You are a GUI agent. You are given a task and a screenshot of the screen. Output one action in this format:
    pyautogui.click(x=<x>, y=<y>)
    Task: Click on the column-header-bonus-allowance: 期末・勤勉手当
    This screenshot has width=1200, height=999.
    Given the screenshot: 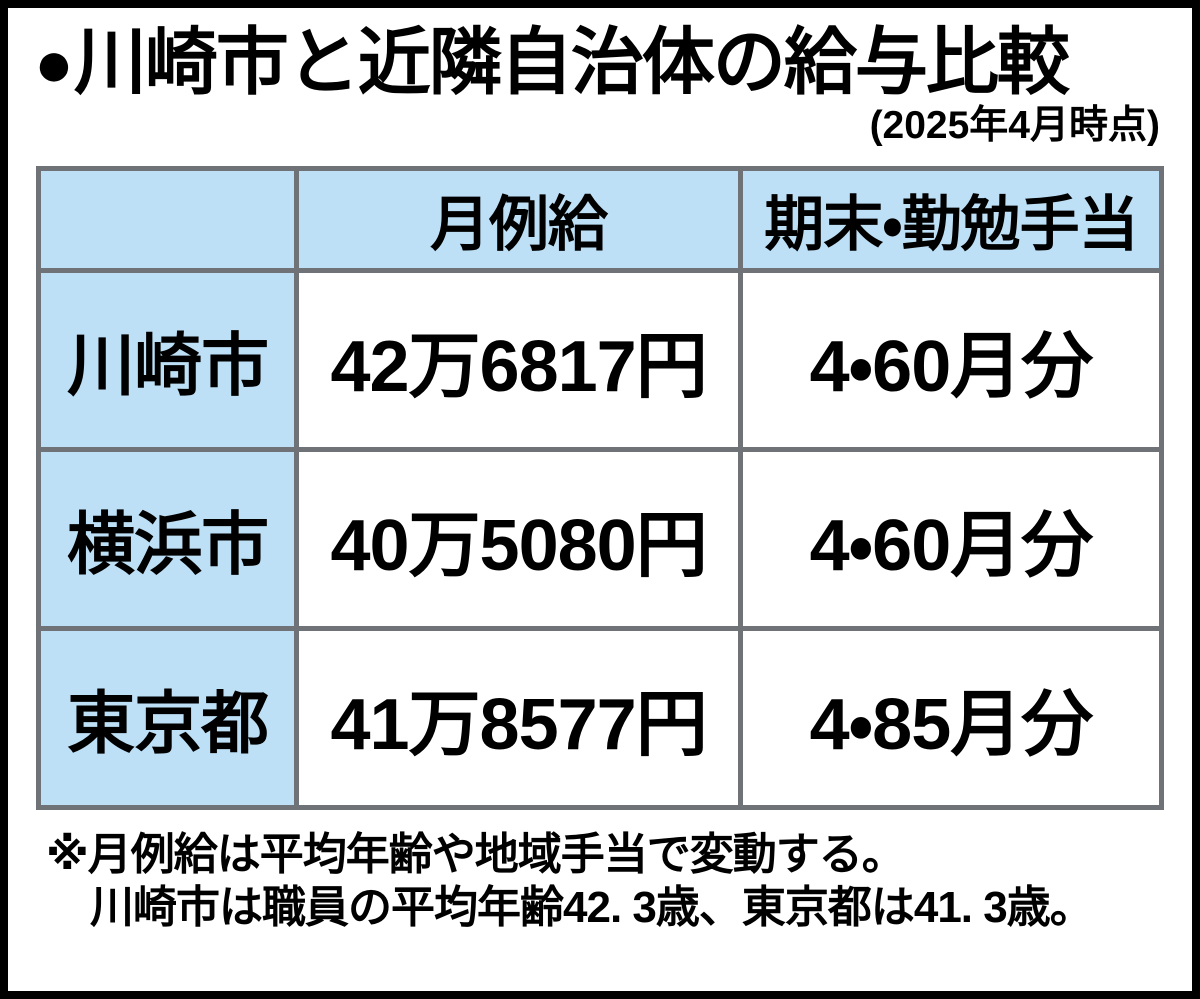 What is the action you would take?
    pyautogui.click(x=951, y=219)
    